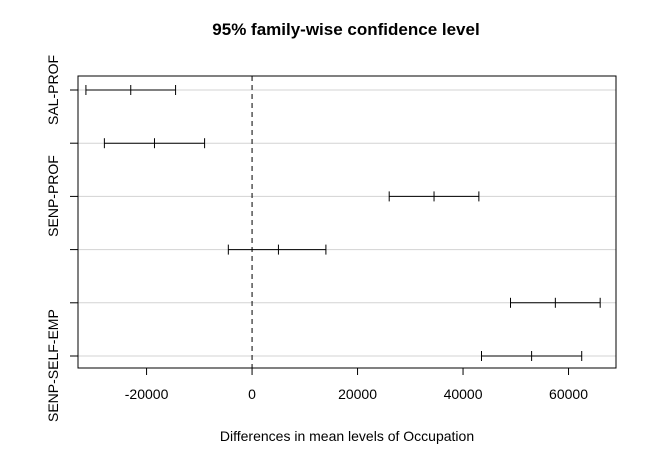 The width and height of the screenshot is (657, 465). I want to click on x-tick-label: 20000, so click(357, 394).